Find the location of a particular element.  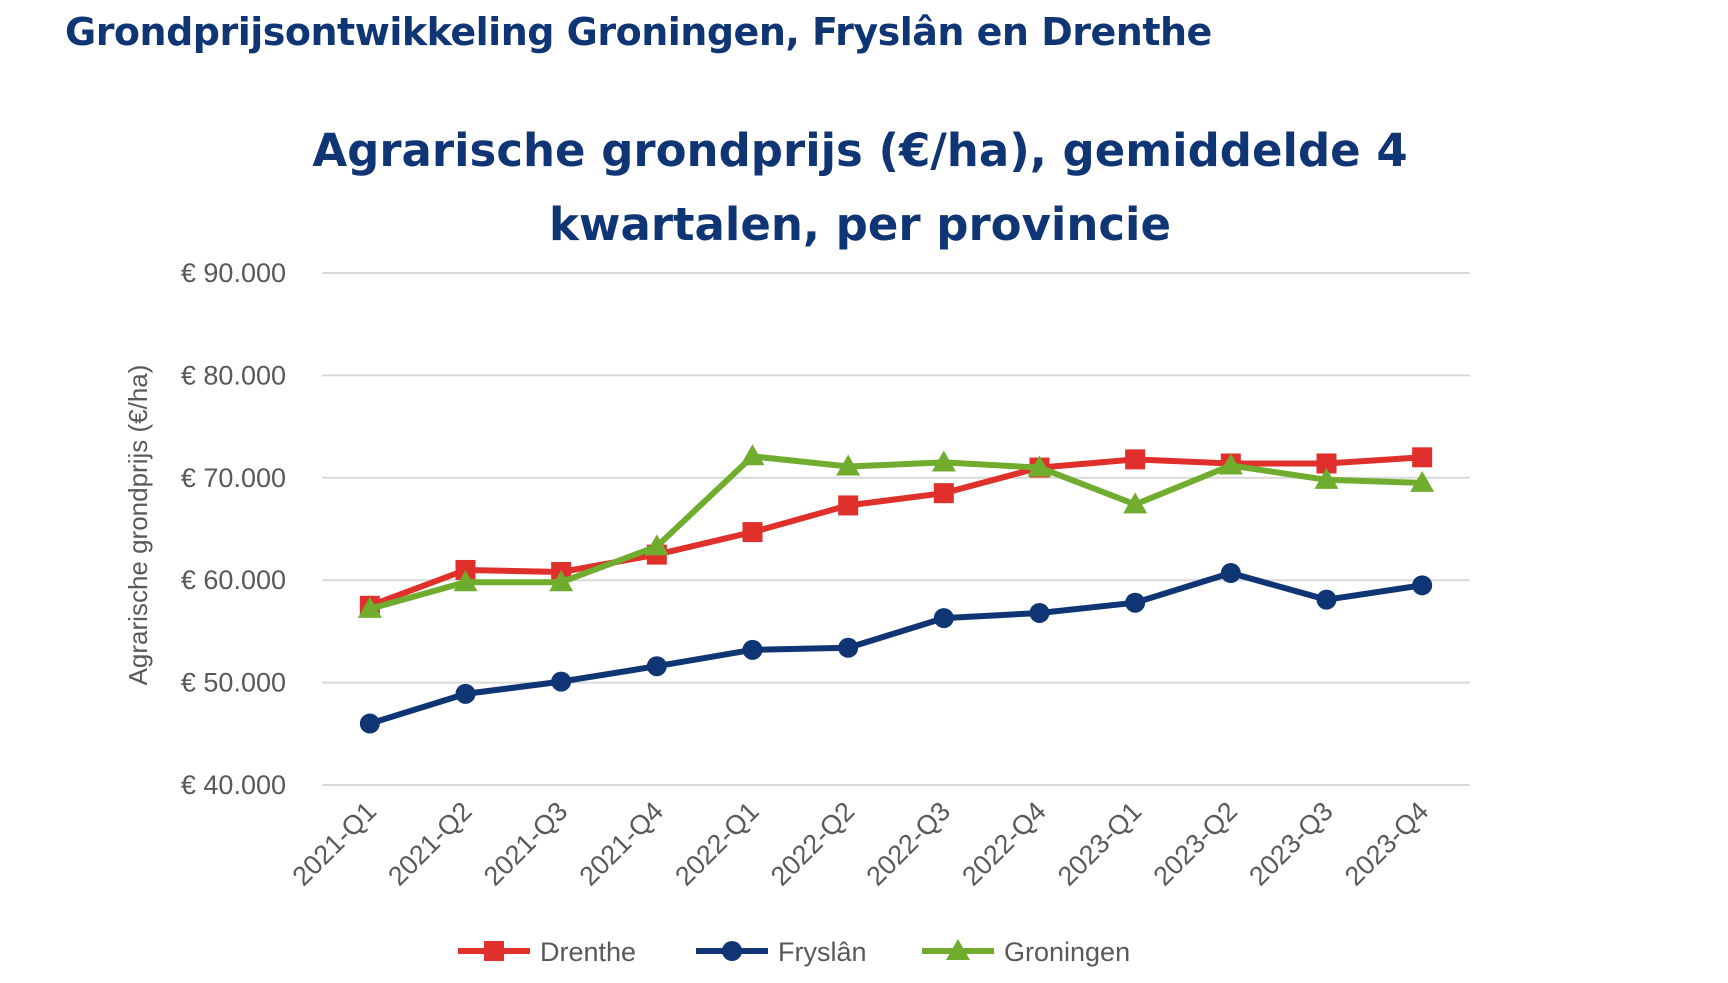

legend: Drenthe Fryslân Groningen is located at coordinates (794, 952).